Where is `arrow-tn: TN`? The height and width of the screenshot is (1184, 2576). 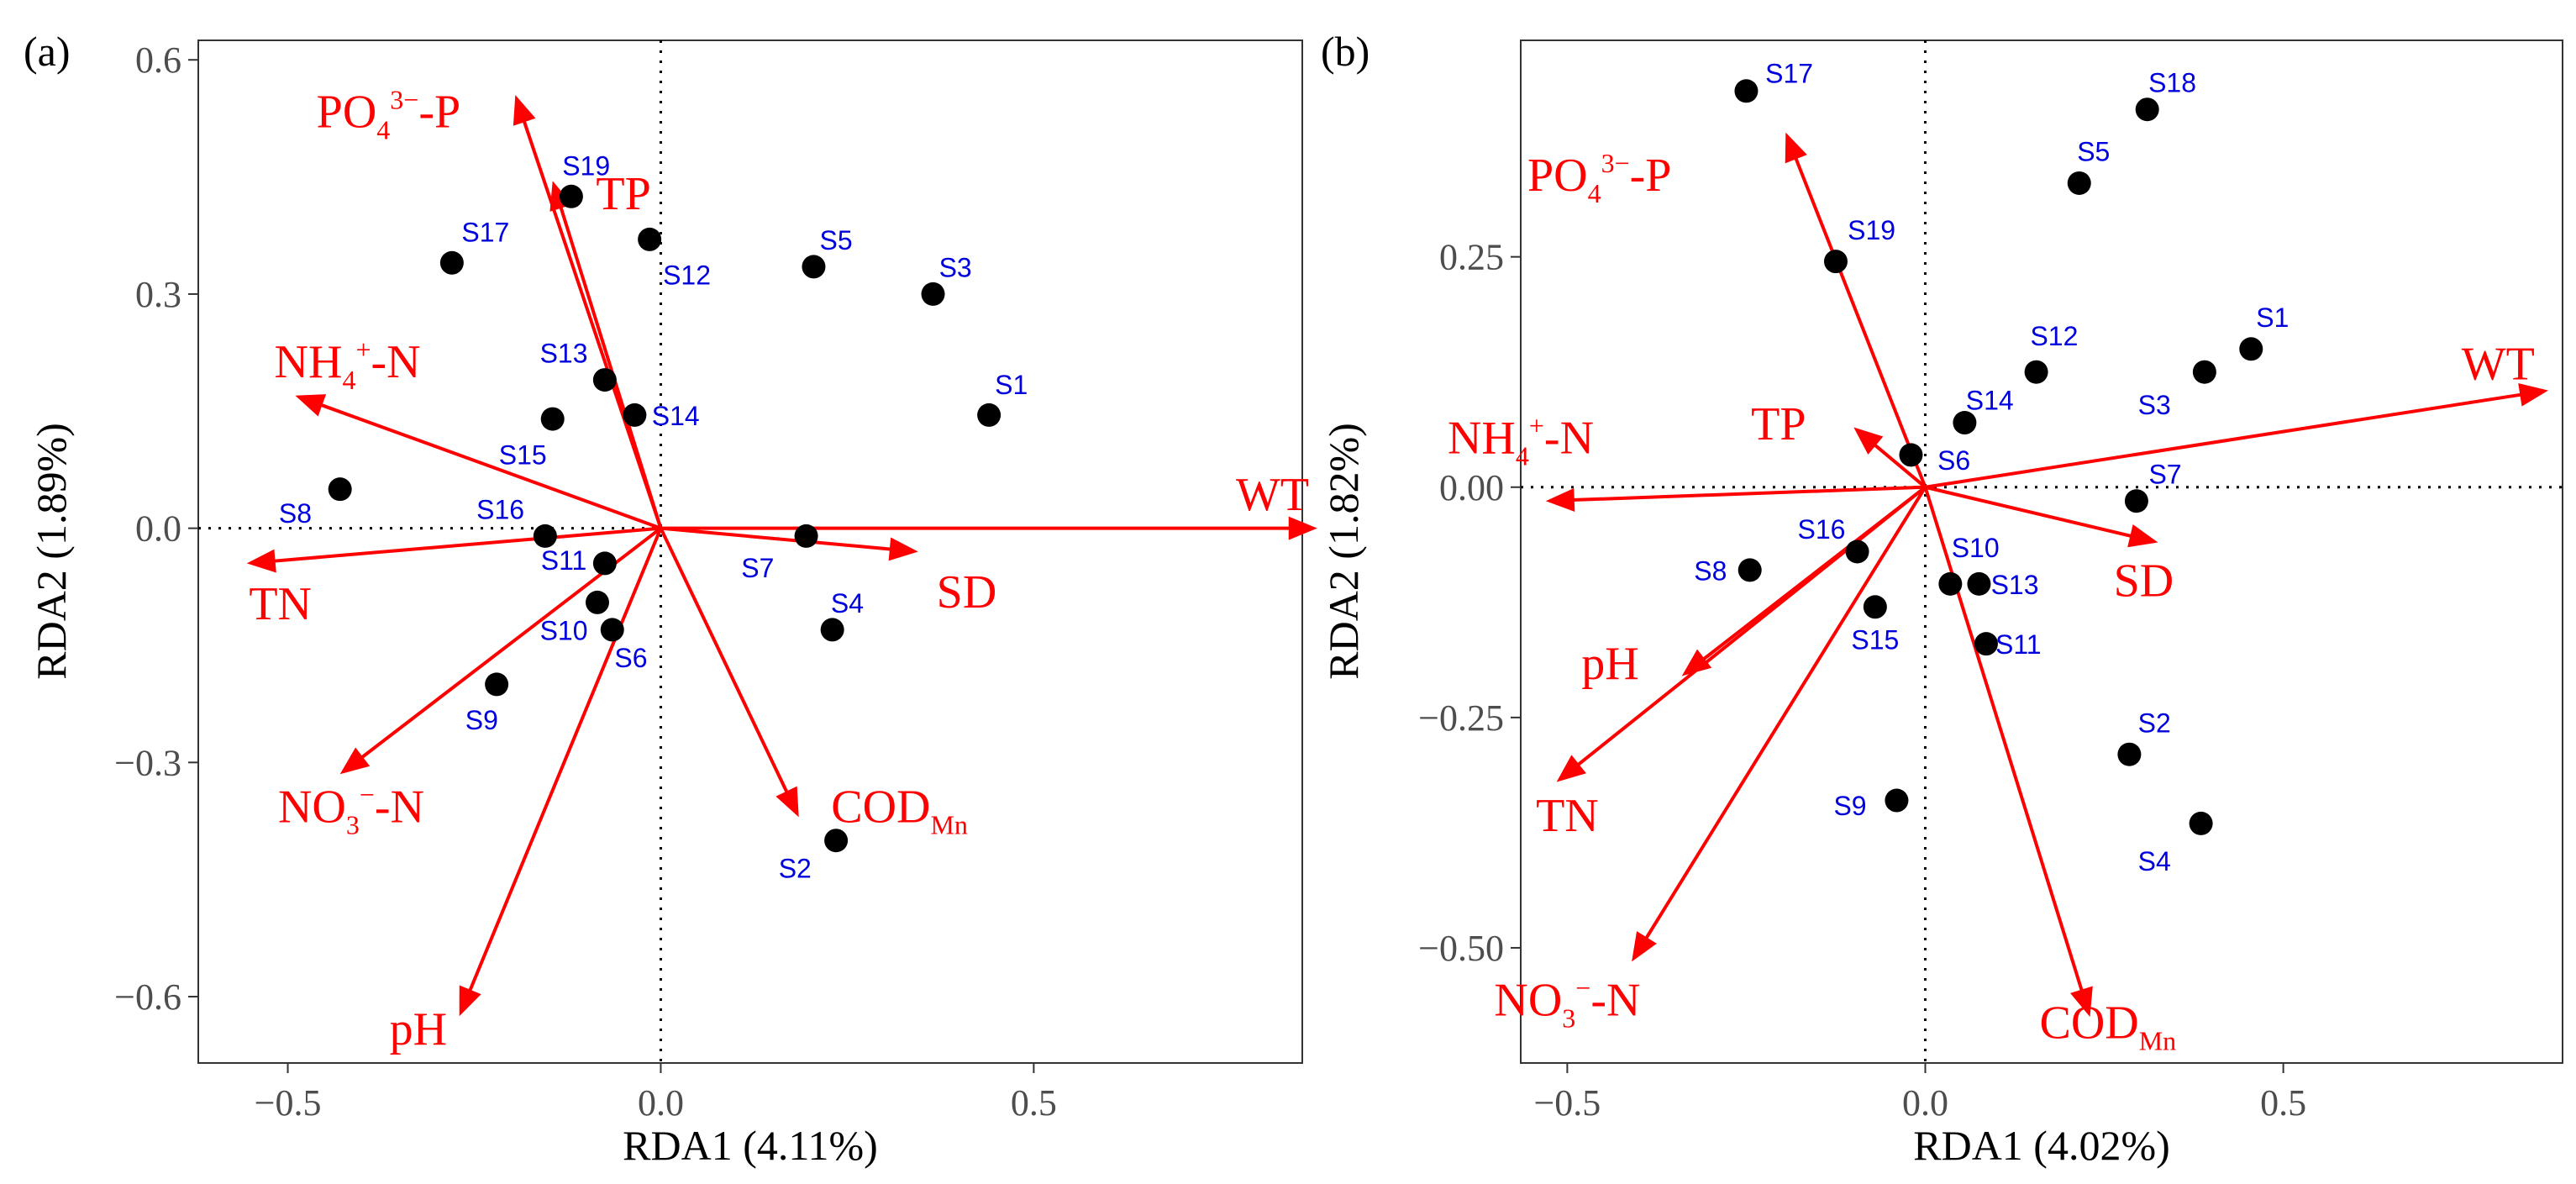
arrow-tn: TN is located at coordinates (1731, 664).